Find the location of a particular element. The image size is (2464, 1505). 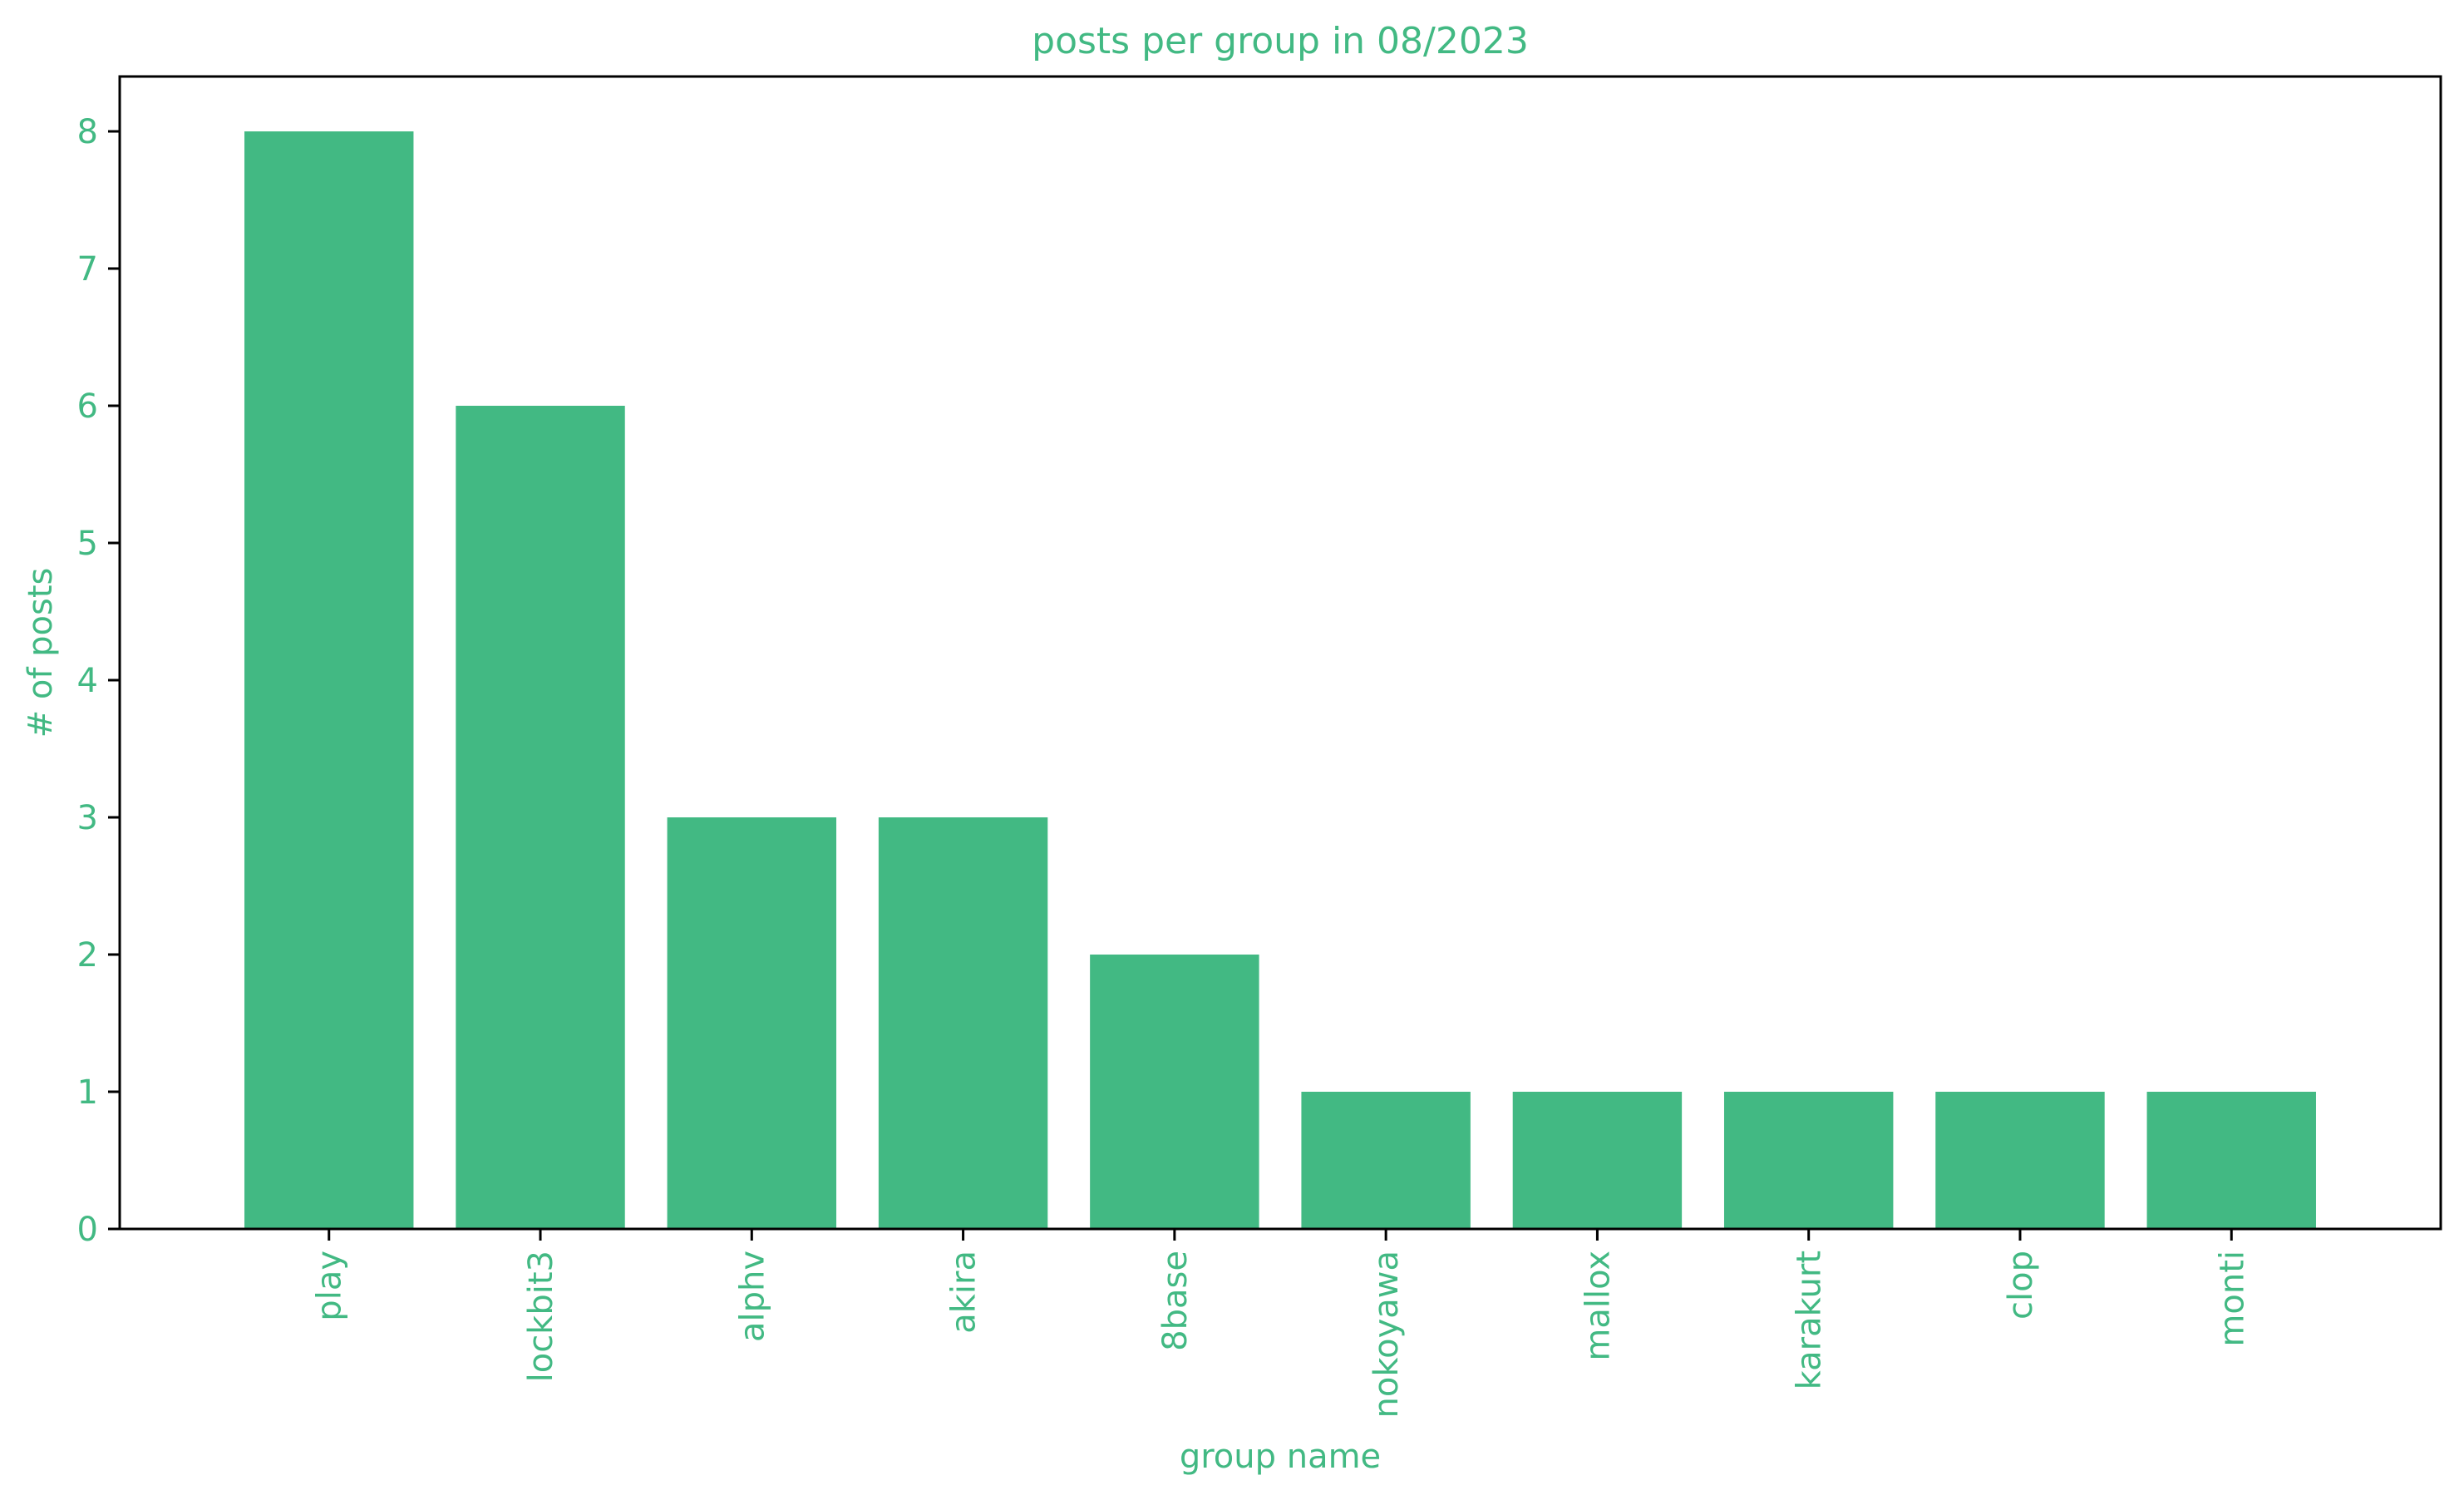

x-tick-label-mallox: mallox is located at coordinates (1598, 1306).